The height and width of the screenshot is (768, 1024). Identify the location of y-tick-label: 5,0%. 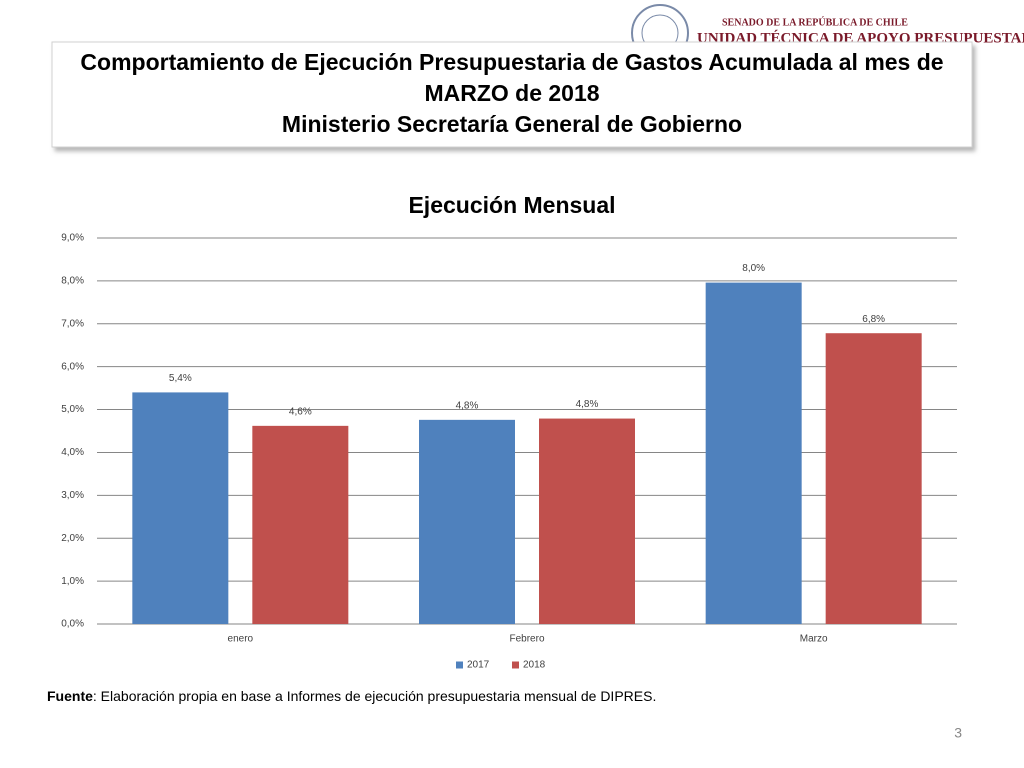
(72, 409).